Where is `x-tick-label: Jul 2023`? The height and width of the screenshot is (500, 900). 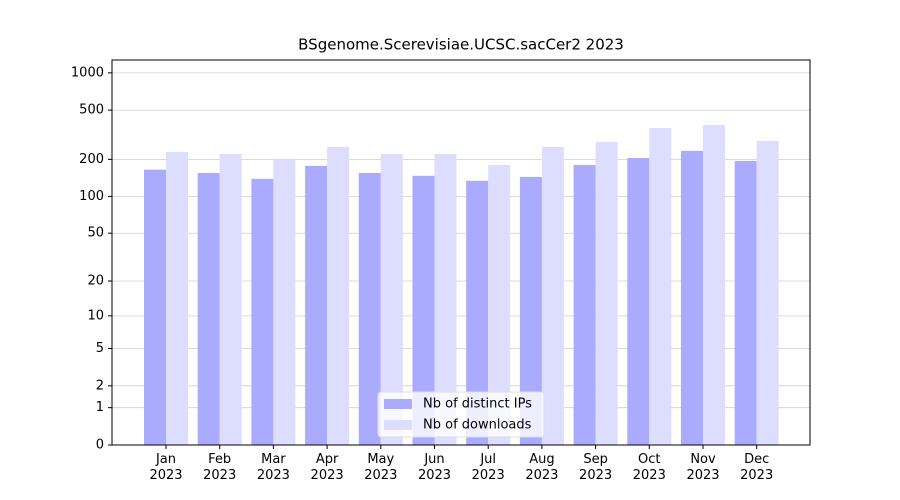 x-tick-label: Jul 2023 is located at coordinates (488, 467).